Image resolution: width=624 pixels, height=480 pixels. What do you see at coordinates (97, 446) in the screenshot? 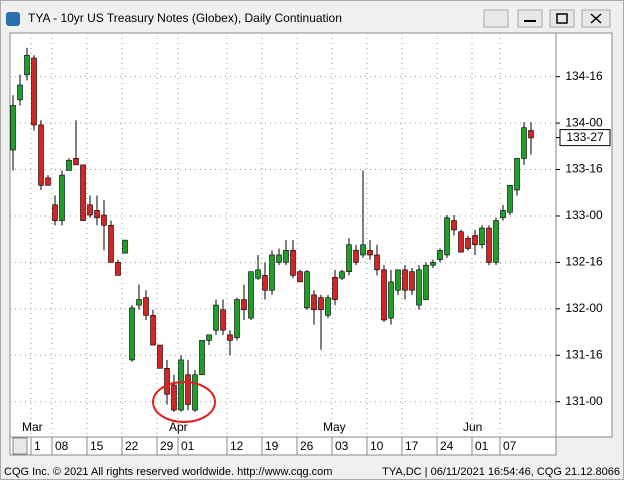
I see `x-tick-label: 15` at bounding box center [97, 446].